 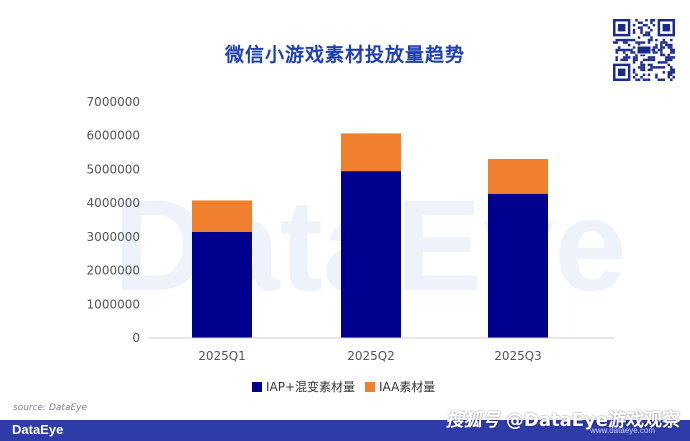 What do you see at coordinates (371, 152) in the screenshot?
I see `bar-iaa-2025Q2` at bounding box center [371, 152].